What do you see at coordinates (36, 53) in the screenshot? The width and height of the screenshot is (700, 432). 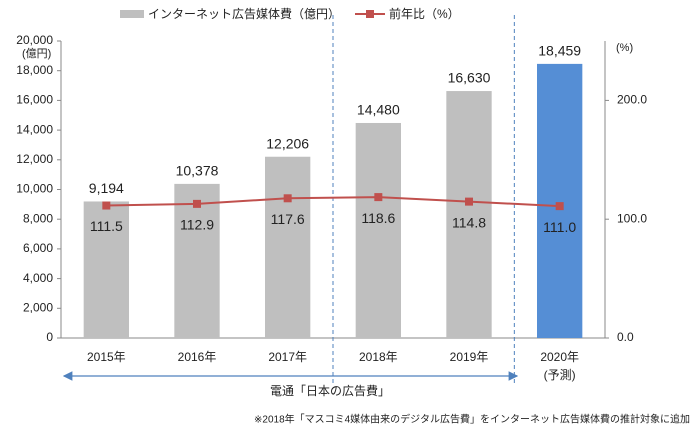 I see `y-unit: (億円)` at bounding box center [36, 53].